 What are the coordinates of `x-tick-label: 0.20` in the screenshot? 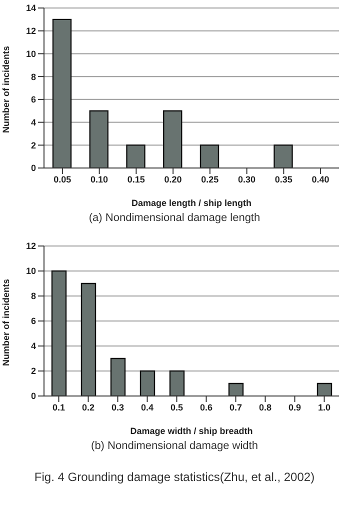 It's located at (173, 179).